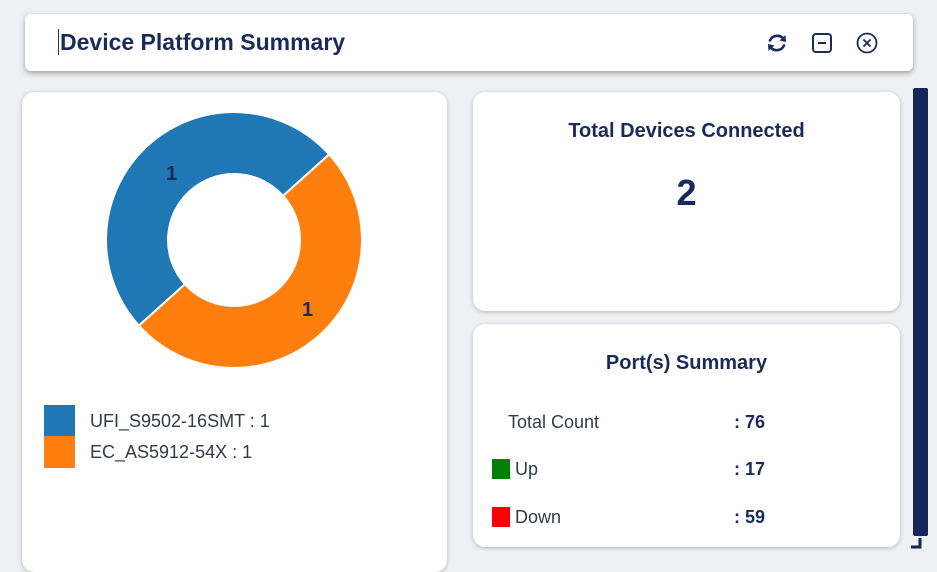  I want to click on vertical-scrollbar, so click(920, 312).